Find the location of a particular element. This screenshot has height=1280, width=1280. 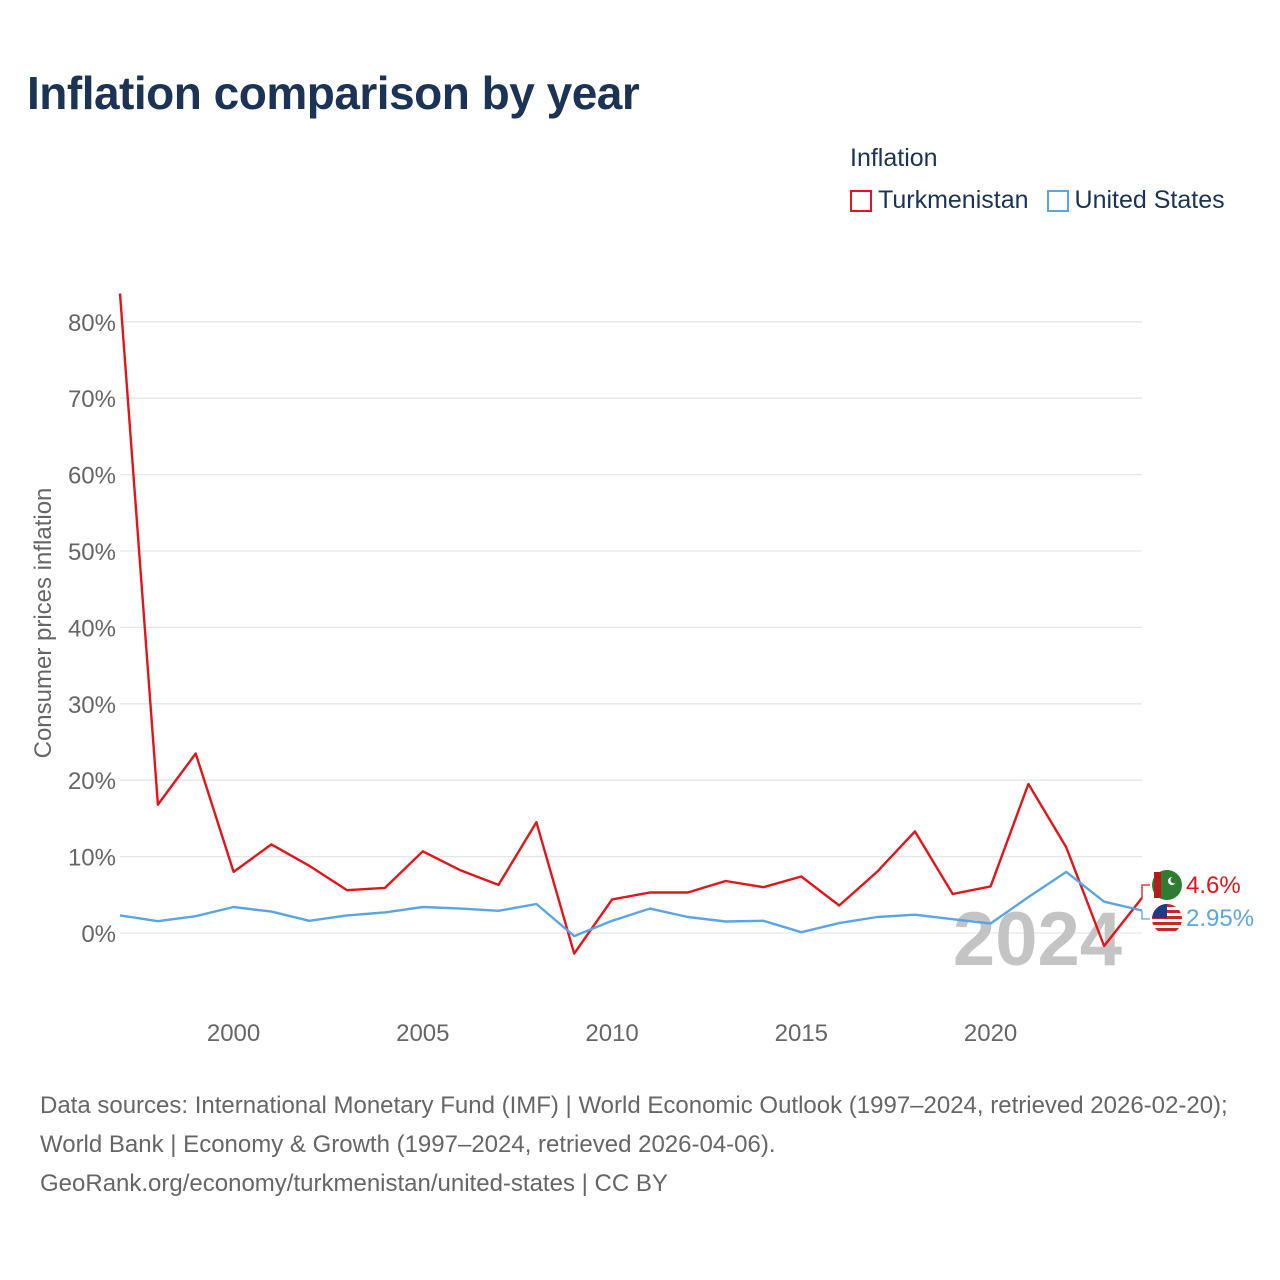

y-tick-label: 60% is located at coordinates (92, 476).